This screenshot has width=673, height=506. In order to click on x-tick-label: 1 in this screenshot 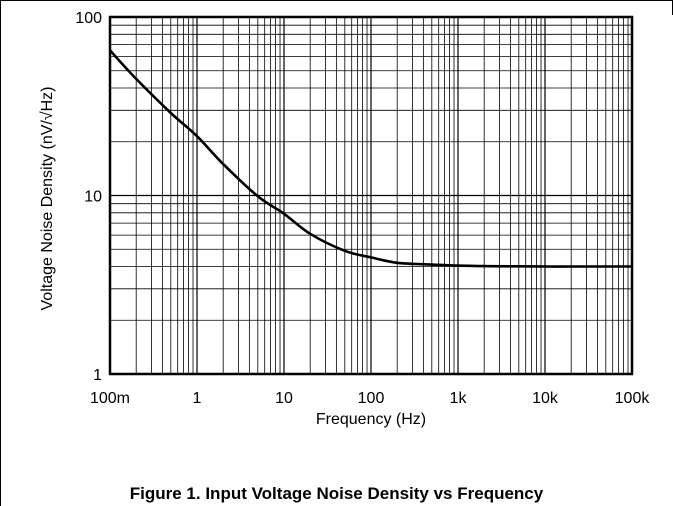, I will do `click(197, 398)`.